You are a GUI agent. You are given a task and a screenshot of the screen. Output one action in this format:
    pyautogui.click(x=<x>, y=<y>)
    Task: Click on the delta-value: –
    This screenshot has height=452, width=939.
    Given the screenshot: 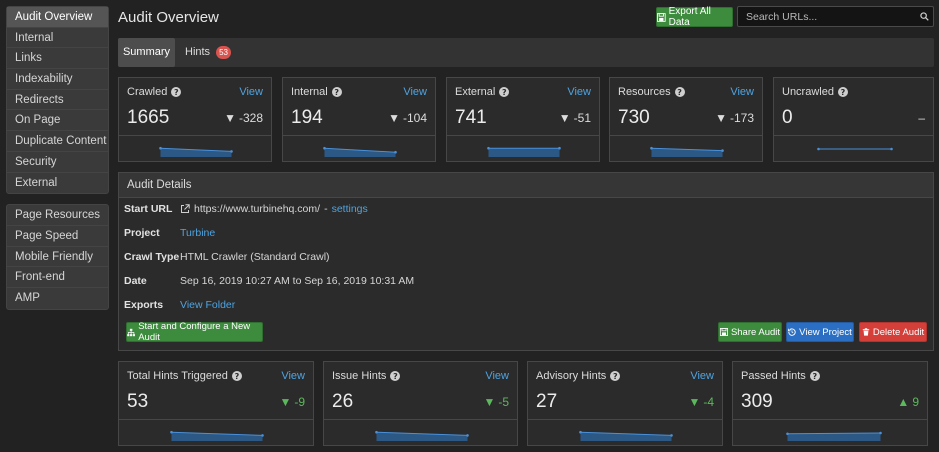 What is the action you would take?
    pyautogui.click(x=921, y=118)
    